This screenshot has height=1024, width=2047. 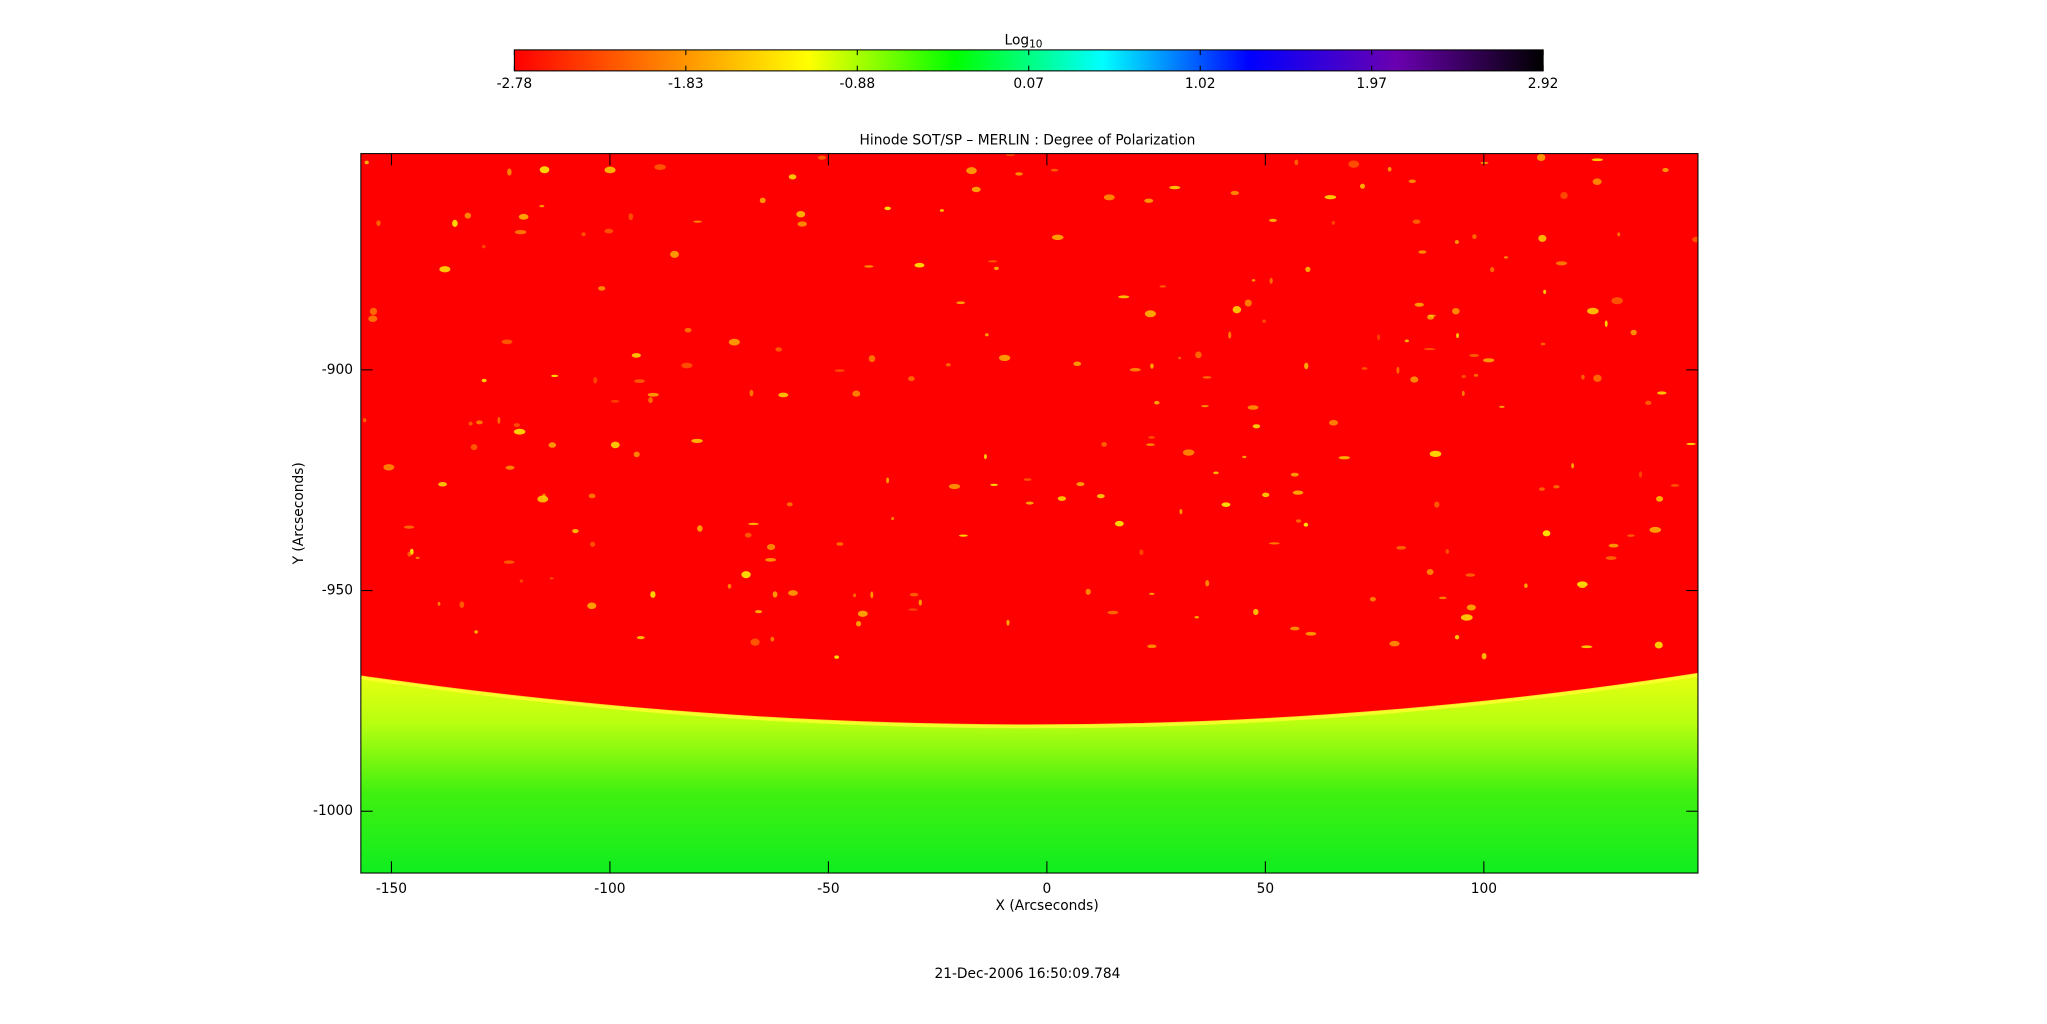 I want to click on colorbar-tick-label: 2.92, so click(x=1543, y=84).